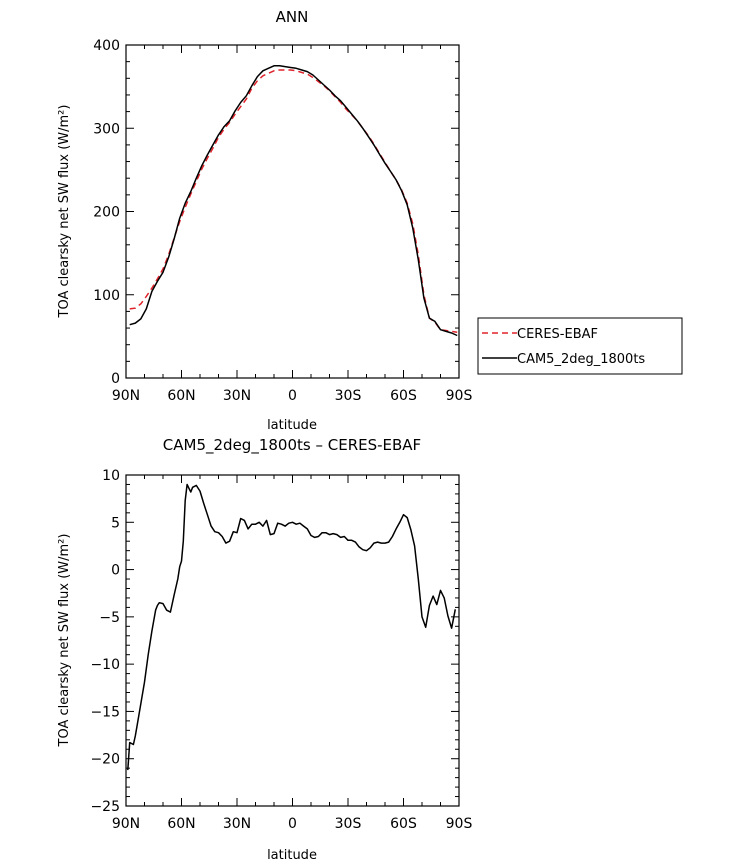 This screenshot has height=866, width=733. What do you see at coordinates (459, 396) in the screenshot?
I see `top-x-tick-label: 90S` at bounding box center [459, 396].